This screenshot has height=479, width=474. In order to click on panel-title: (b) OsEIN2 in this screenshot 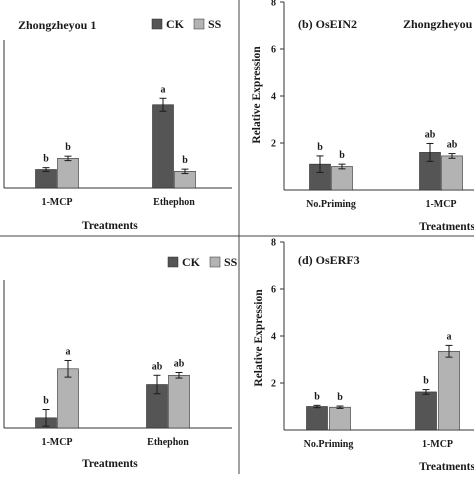, I will do `click(327, 24)`.